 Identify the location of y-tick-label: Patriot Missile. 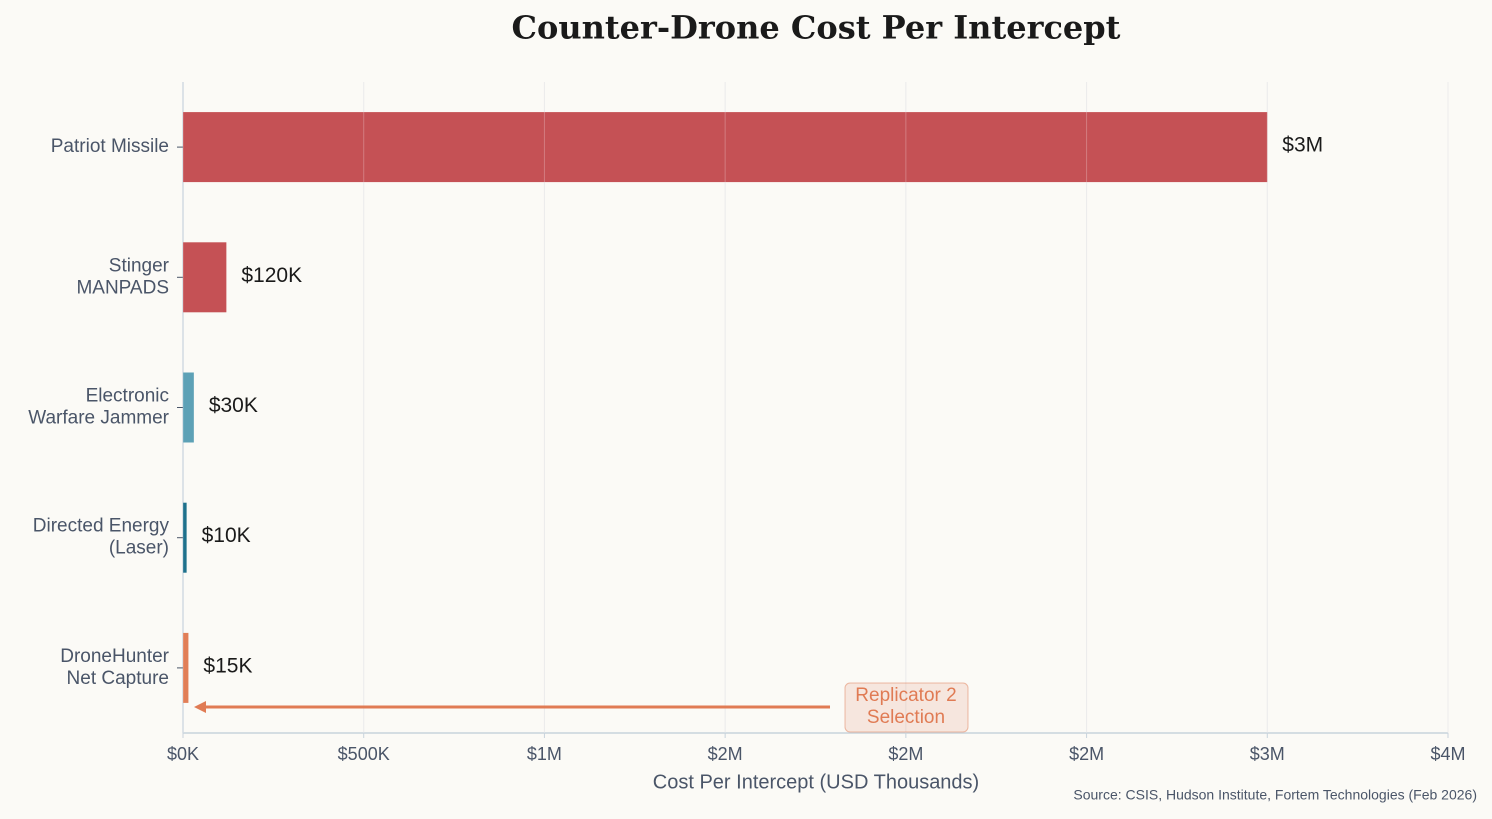
(110, 146).